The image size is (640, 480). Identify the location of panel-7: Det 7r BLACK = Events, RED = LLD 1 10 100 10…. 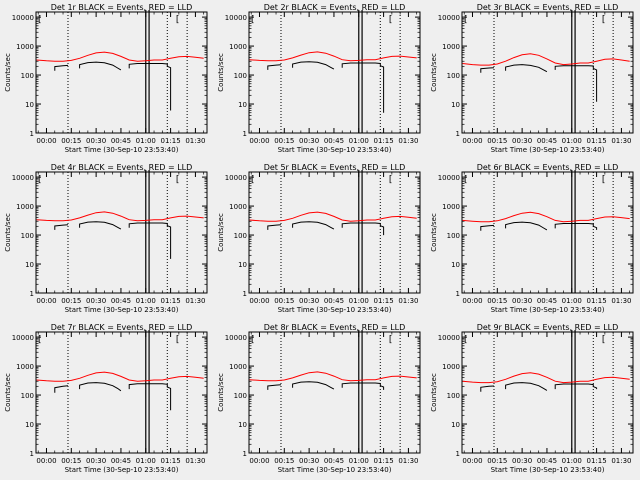
(106, 398).